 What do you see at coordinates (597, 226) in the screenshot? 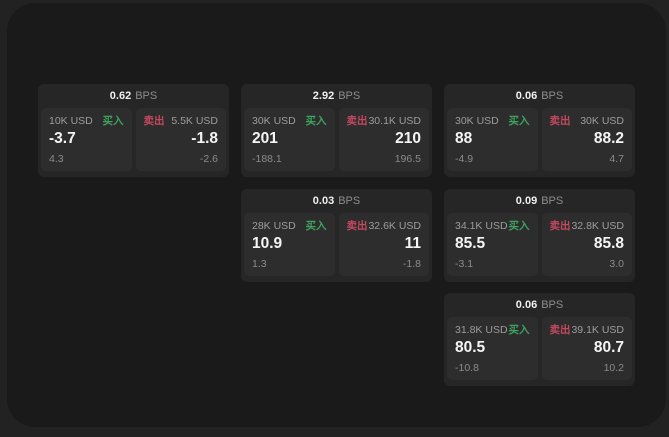
I see `sell-amount: 32.8K USD` at bounding box center [597, 226].